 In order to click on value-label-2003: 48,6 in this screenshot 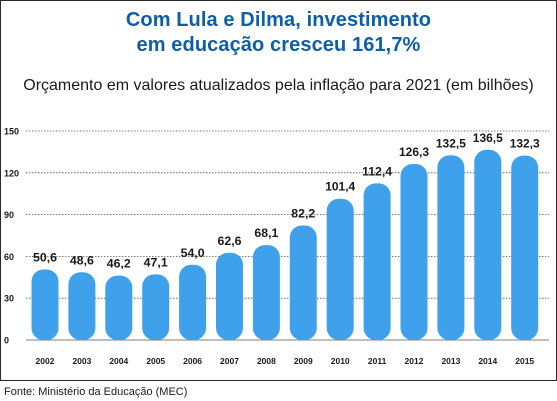, I will do `click(82, 260)`.